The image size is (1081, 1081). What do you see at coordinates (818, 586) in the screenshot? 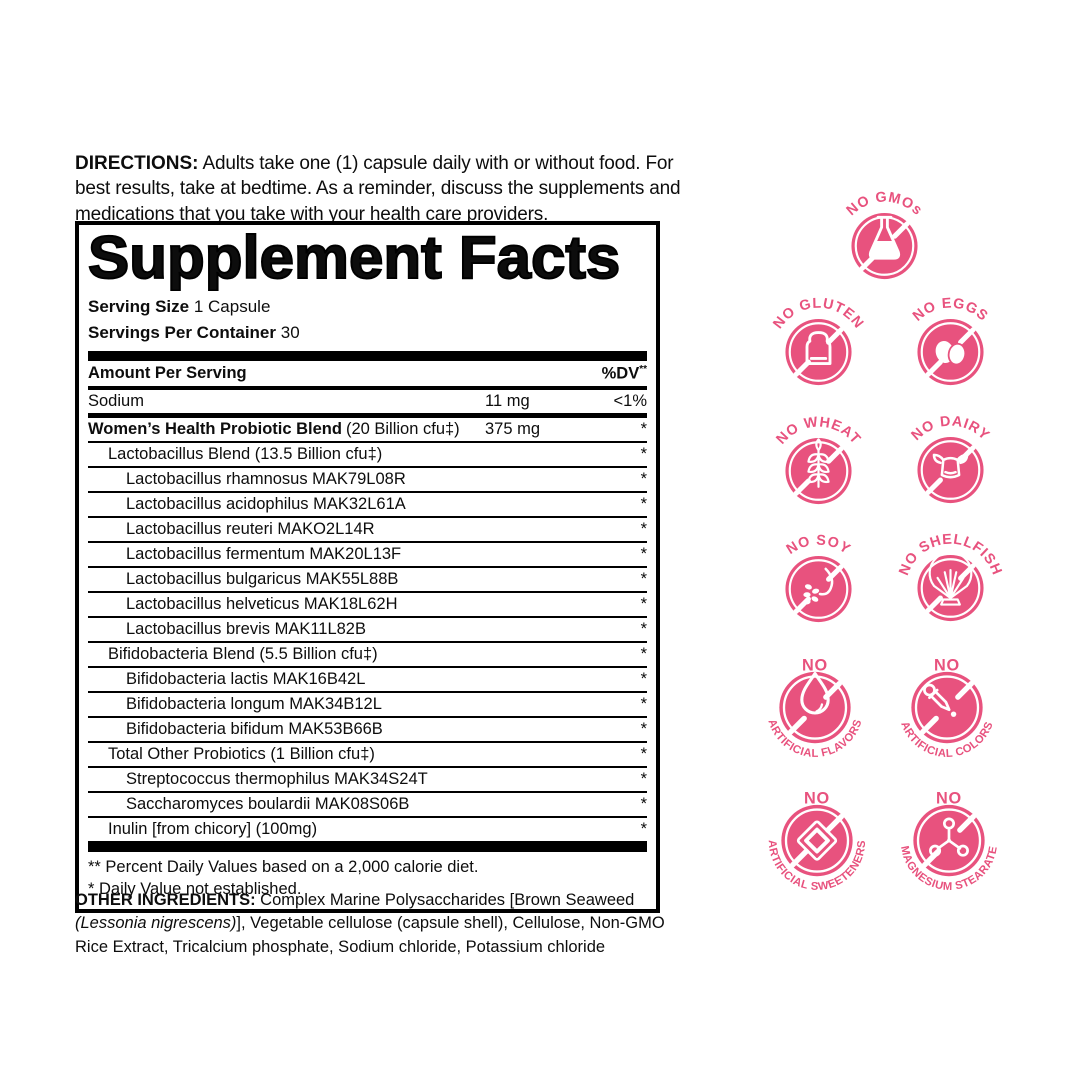
I see `soybean-icon` at bounding box center [818, 586].